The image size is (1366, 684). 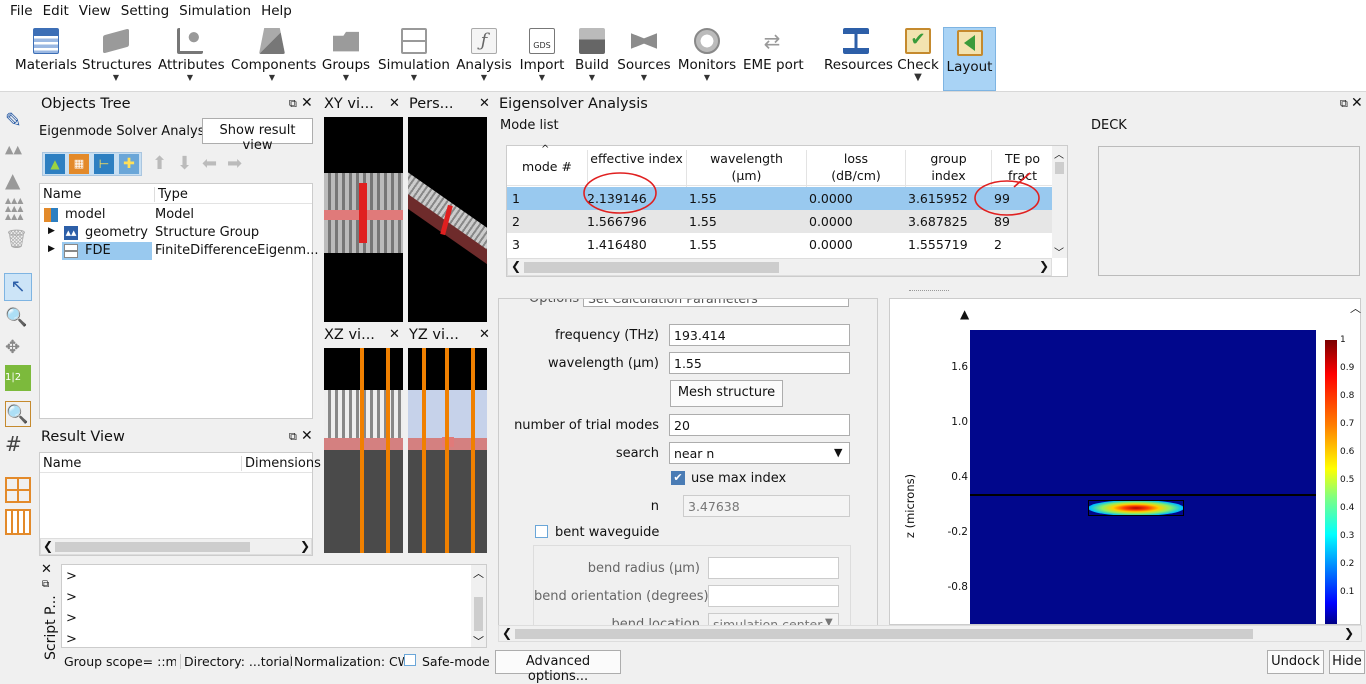 I want to click on ruler-icon: 1|2, so click(x=18, y=378).